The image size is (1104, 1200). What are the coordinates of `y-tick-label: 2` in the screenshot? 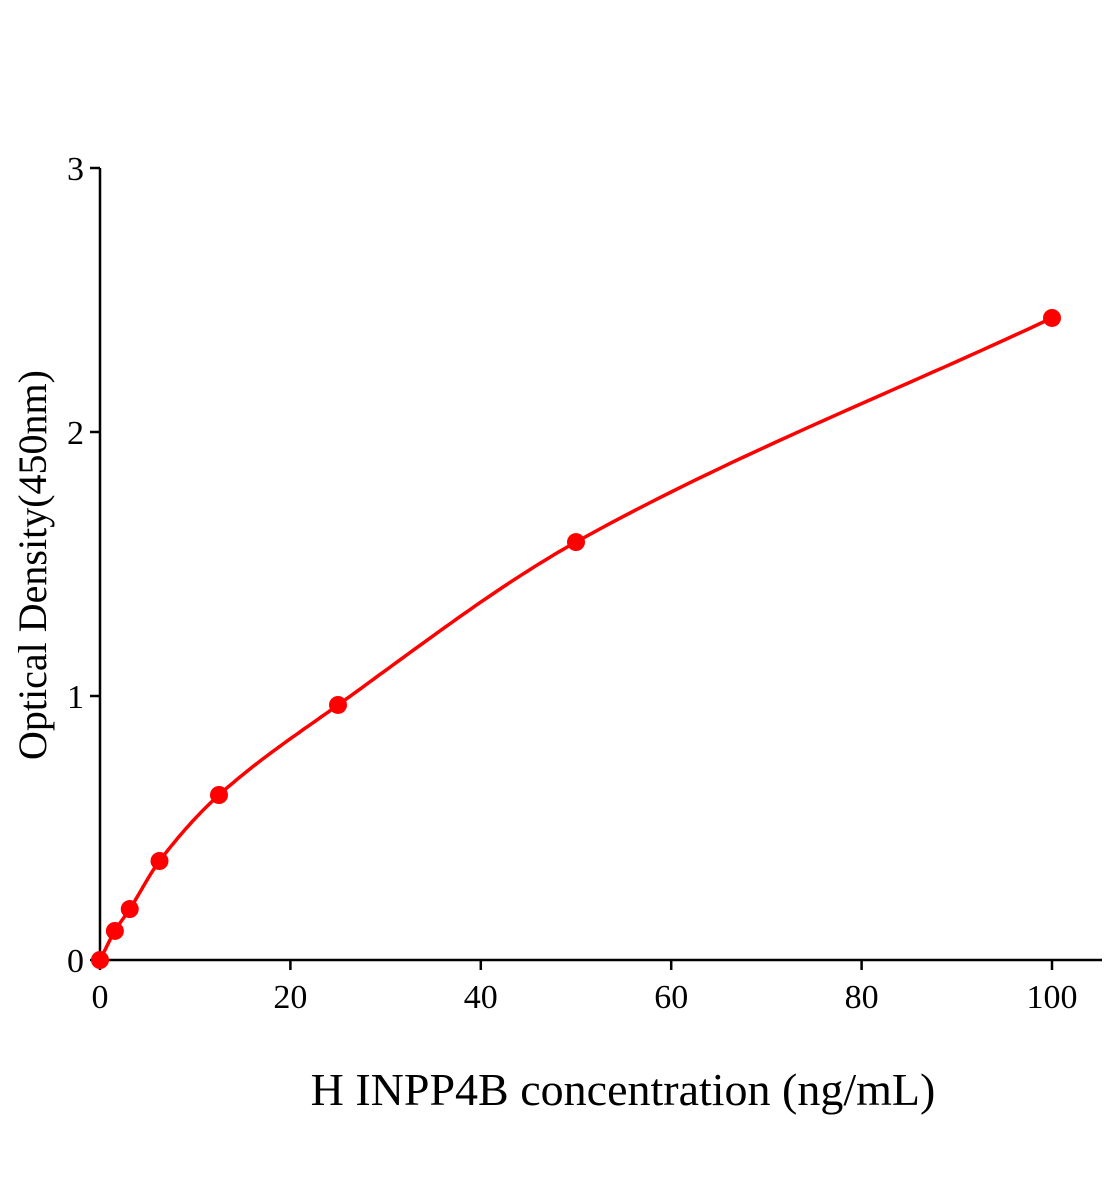 It's located at (75, 433).